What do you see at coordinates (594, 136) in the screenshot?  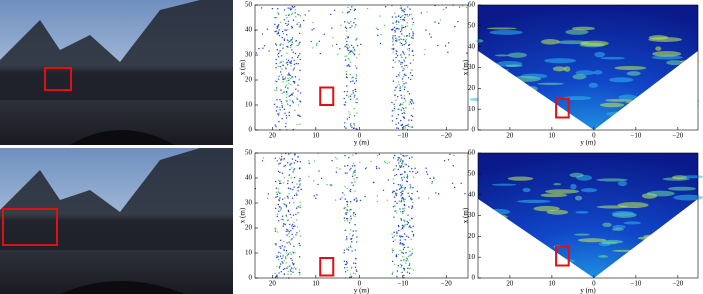 I see `x-tick-label: 0` at bounding box center [594, 136].